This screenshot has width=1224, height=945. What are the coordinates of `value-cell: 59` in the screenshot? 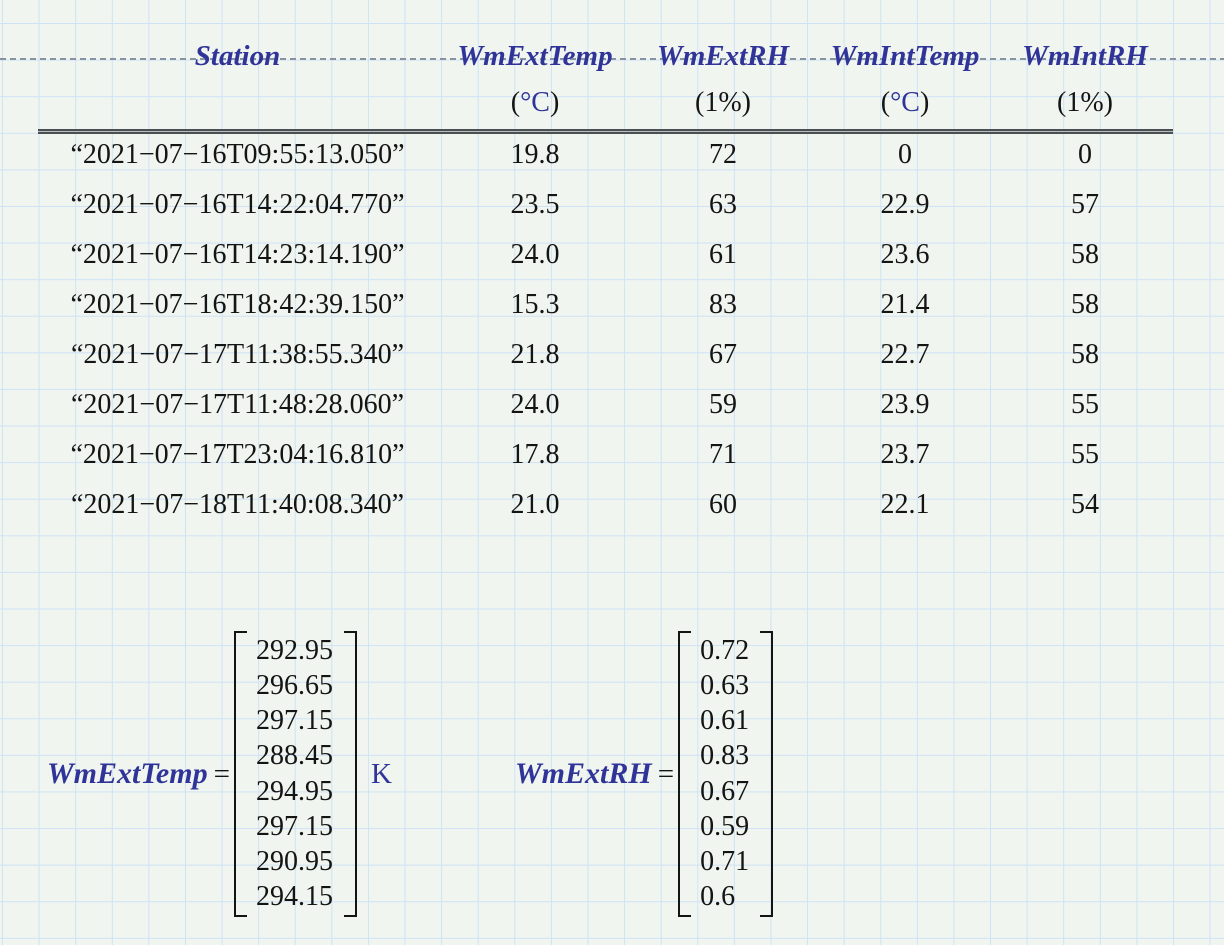 It's located at (723, 404).